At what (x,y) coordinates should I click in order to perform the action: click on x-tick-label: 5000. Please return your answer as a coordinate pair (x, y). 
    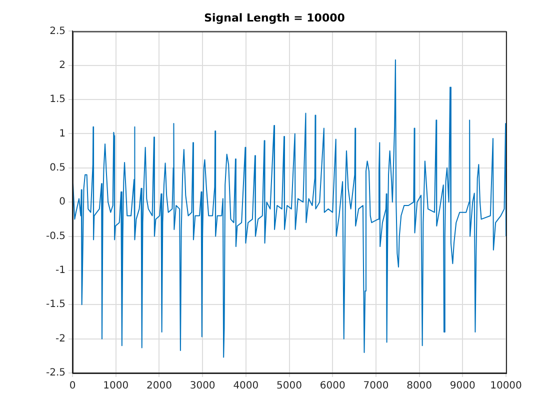
    Looking at the image, I should click on (289, 386).